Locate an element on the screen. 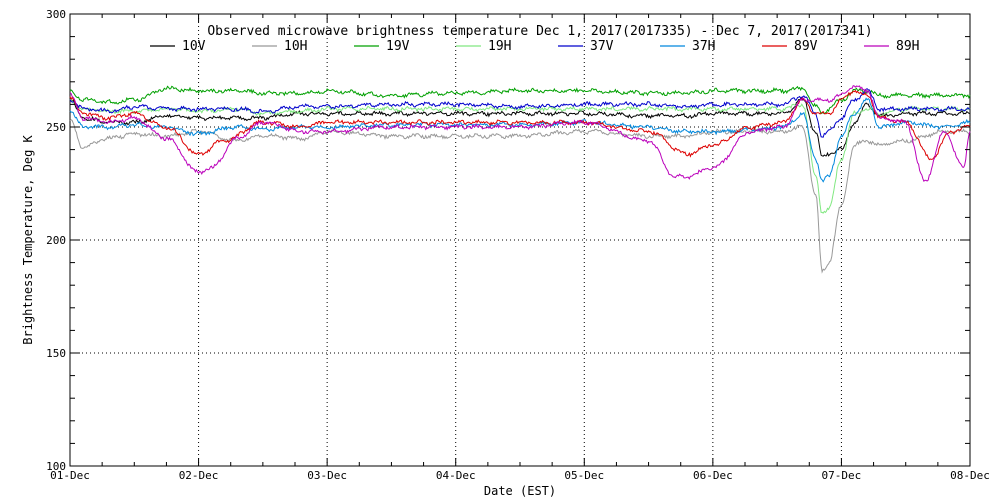  legend-label-19V: 19V is located at coordinates (398, 46).